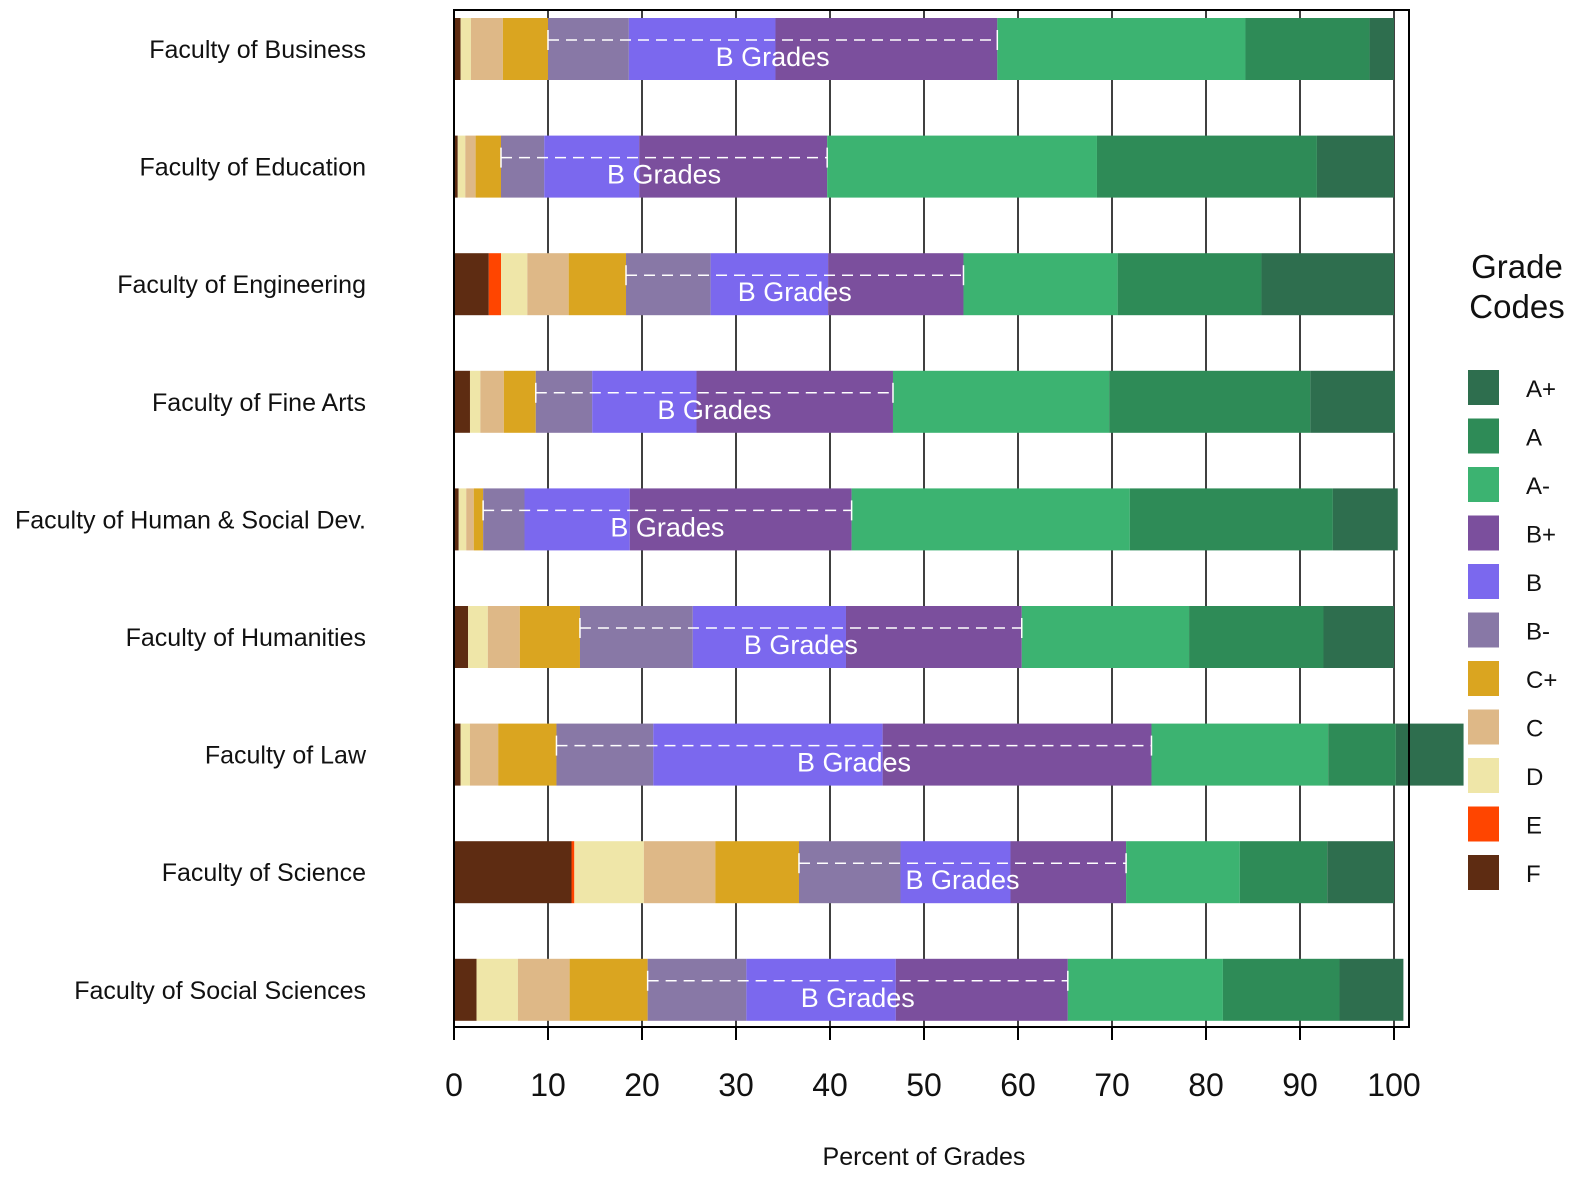  I want to click on legend-title: Grade Codes, so click(1516, 286).